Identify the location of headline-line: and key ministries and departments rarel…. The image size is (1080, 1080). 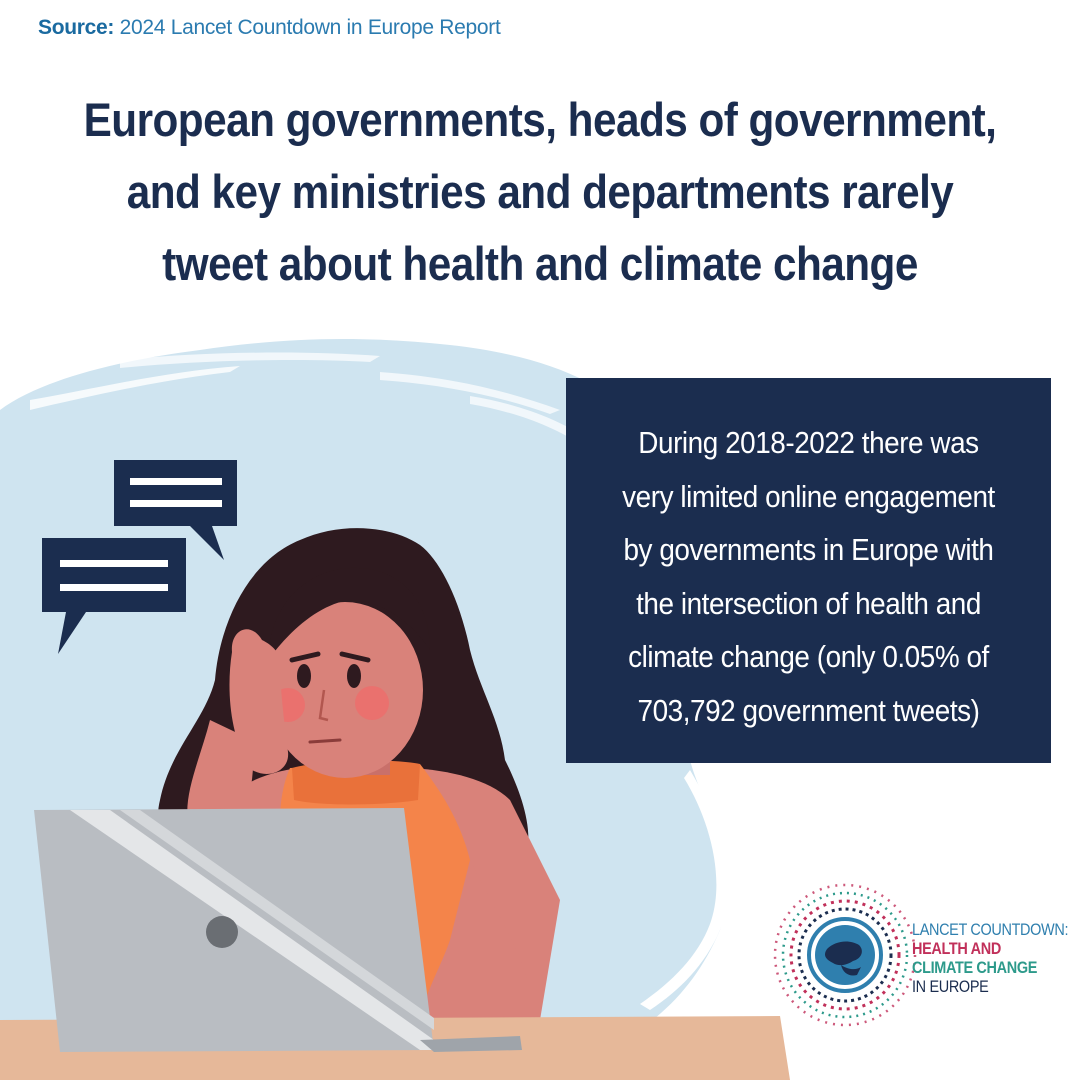
(540, 191).